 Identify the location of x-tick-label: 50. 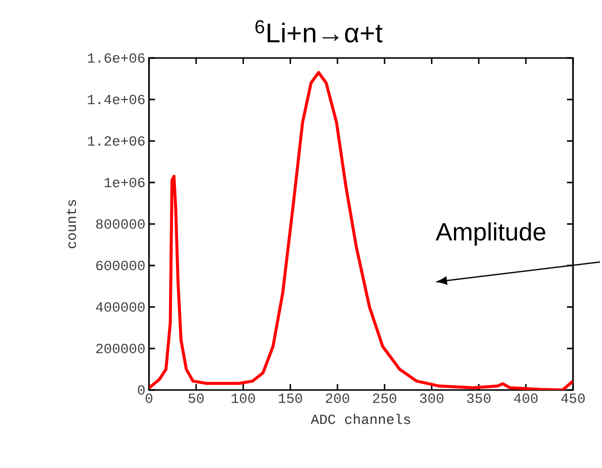
(196, 398).